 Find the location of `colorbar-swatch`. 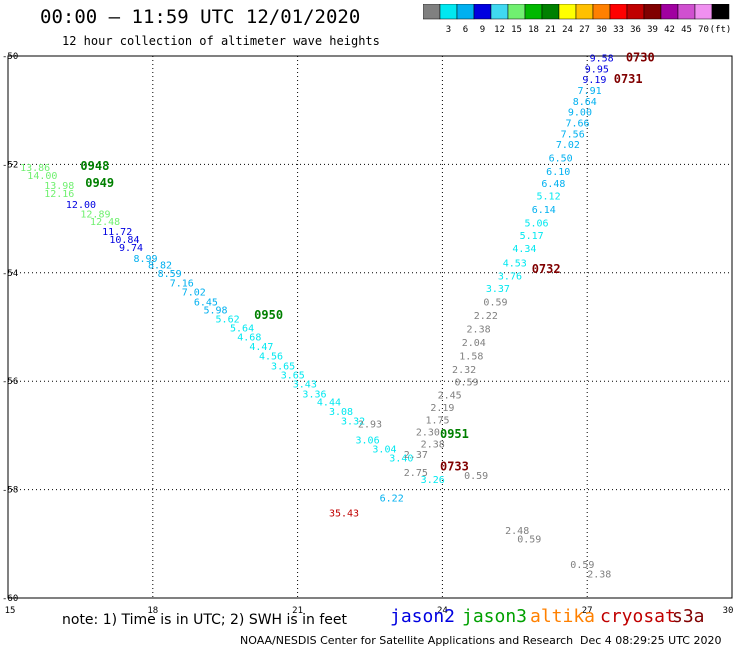

colorbar-swatch is located at coordinates (720, 12).